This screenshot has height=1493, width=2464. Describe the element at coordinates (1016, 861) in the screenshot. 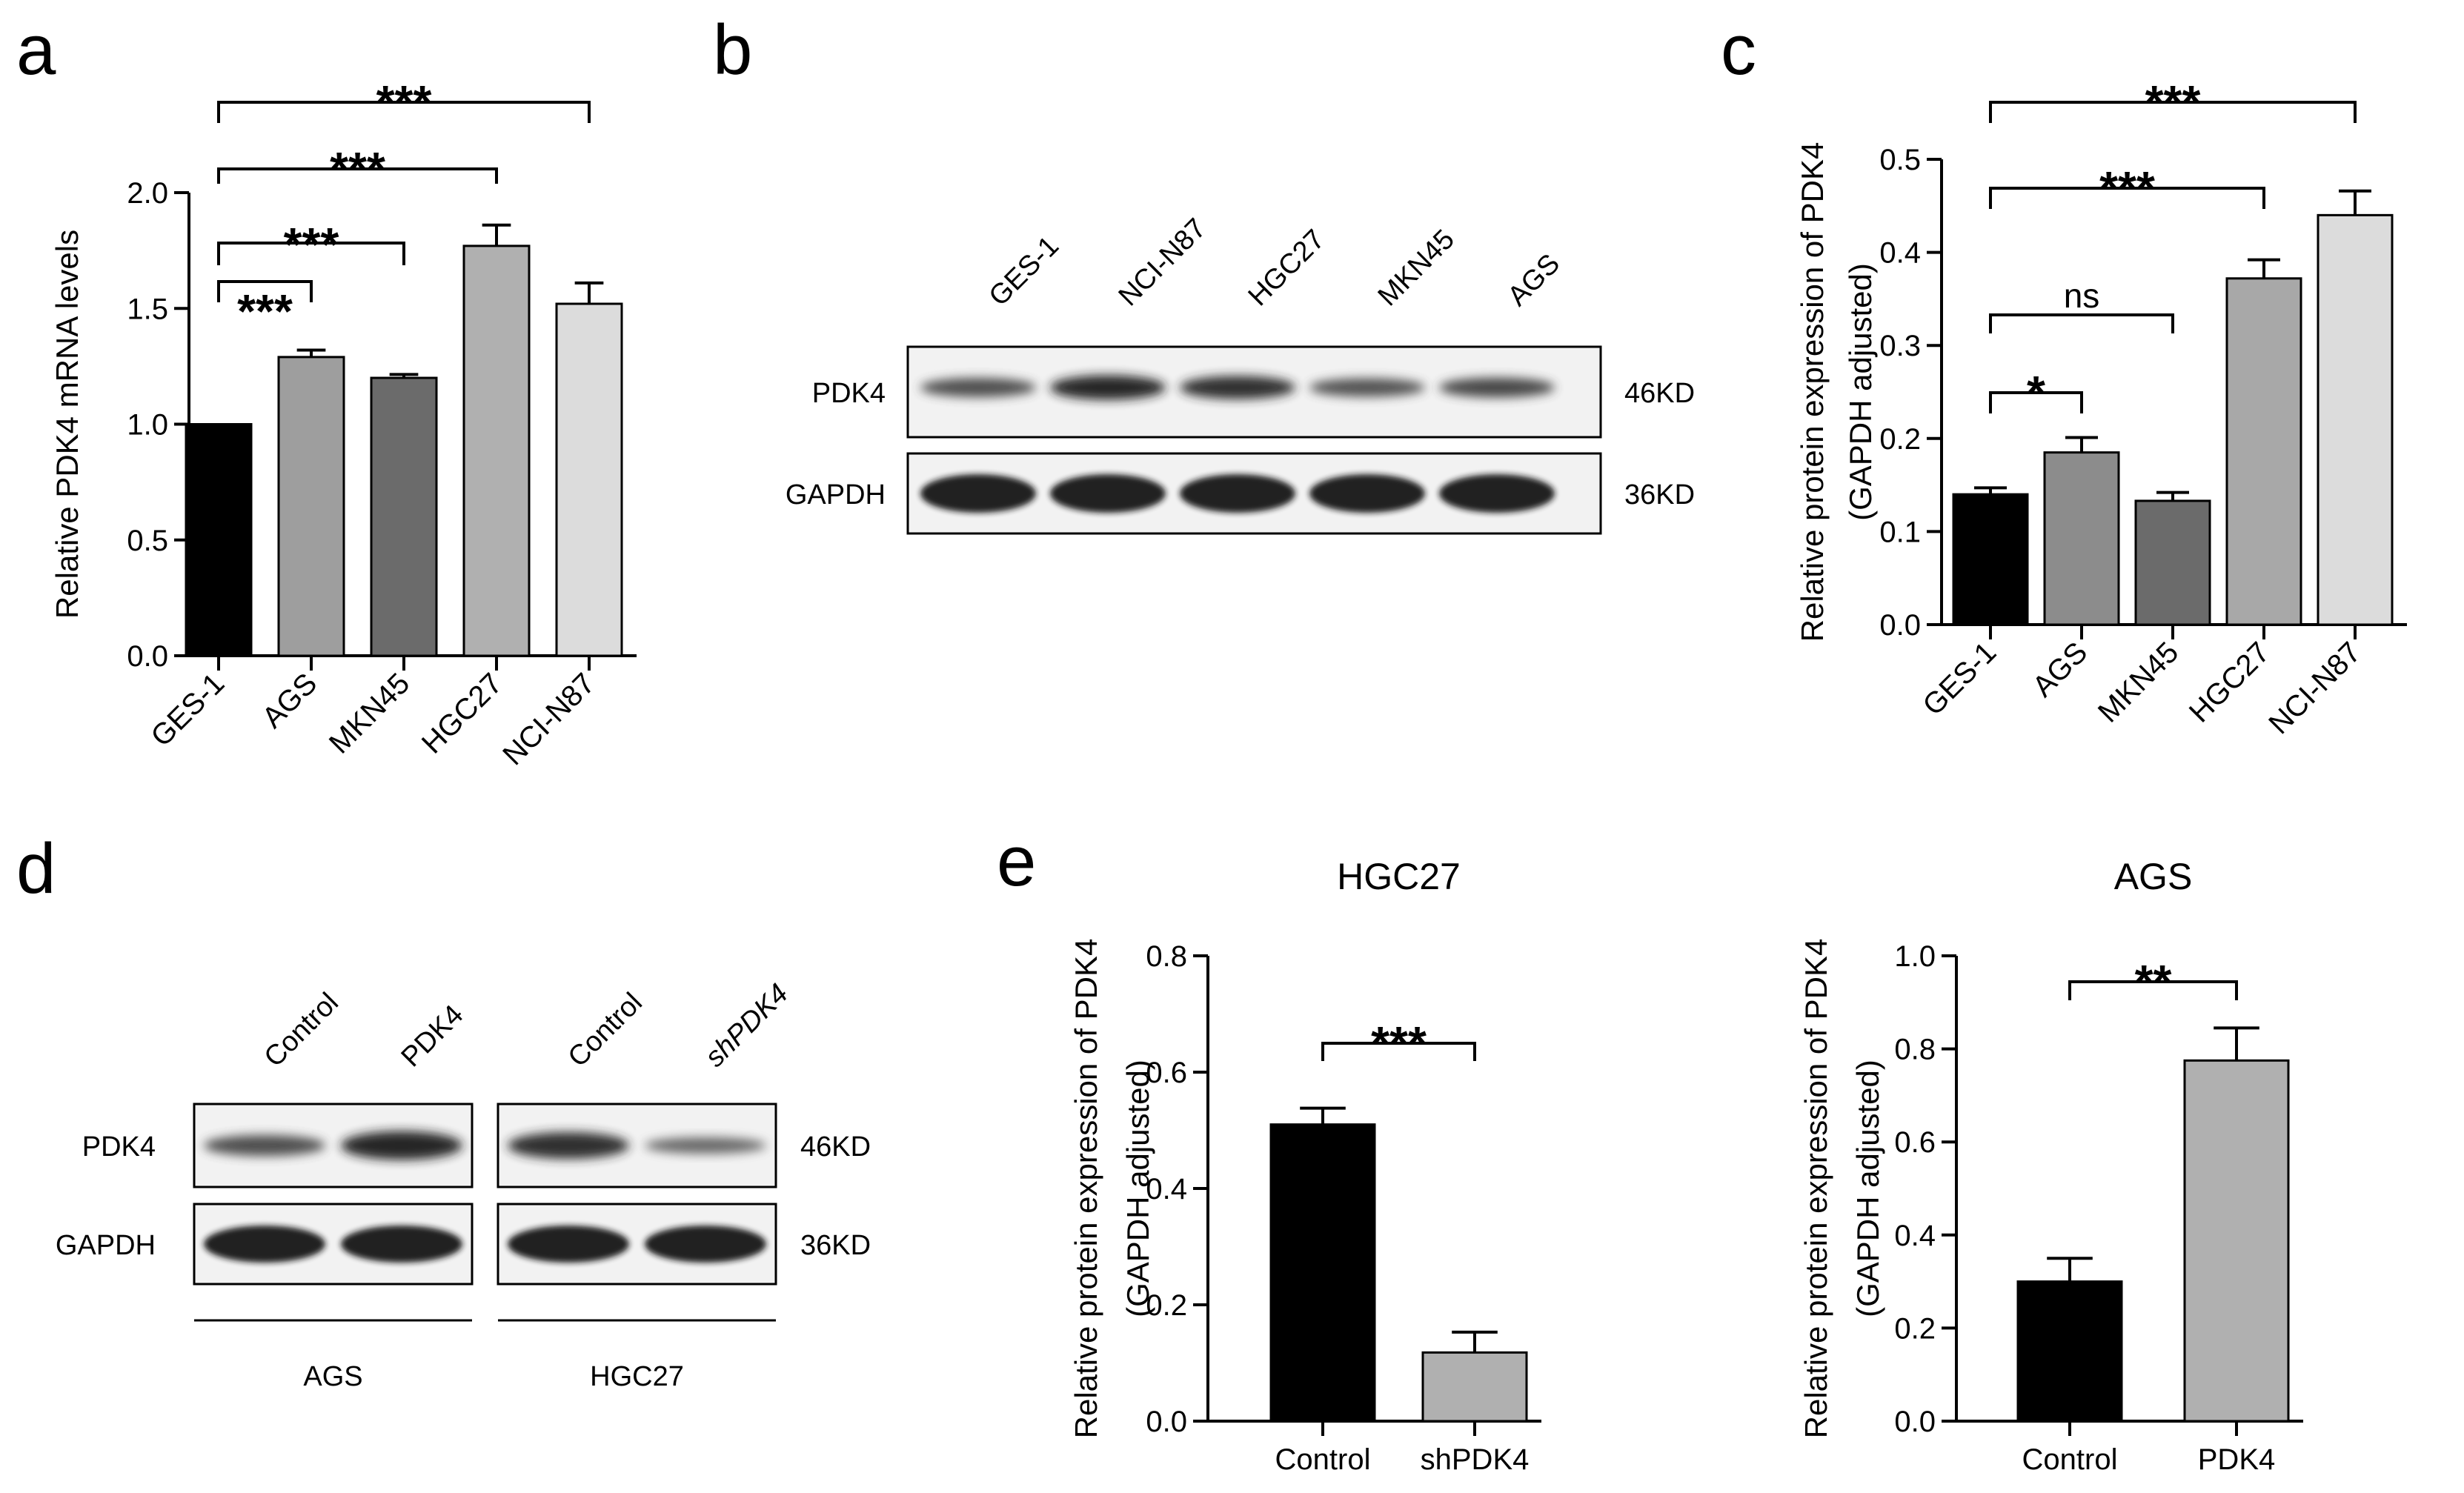

I see `panel-letter-e: e` at that location.